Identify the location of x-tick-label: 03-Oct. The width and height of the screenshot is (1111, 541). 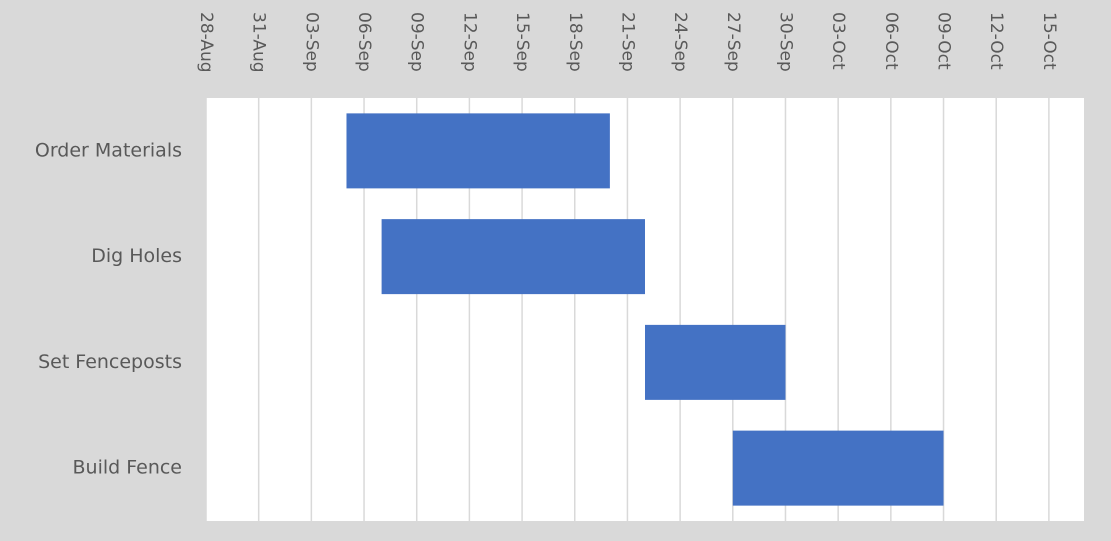
(838, 41).